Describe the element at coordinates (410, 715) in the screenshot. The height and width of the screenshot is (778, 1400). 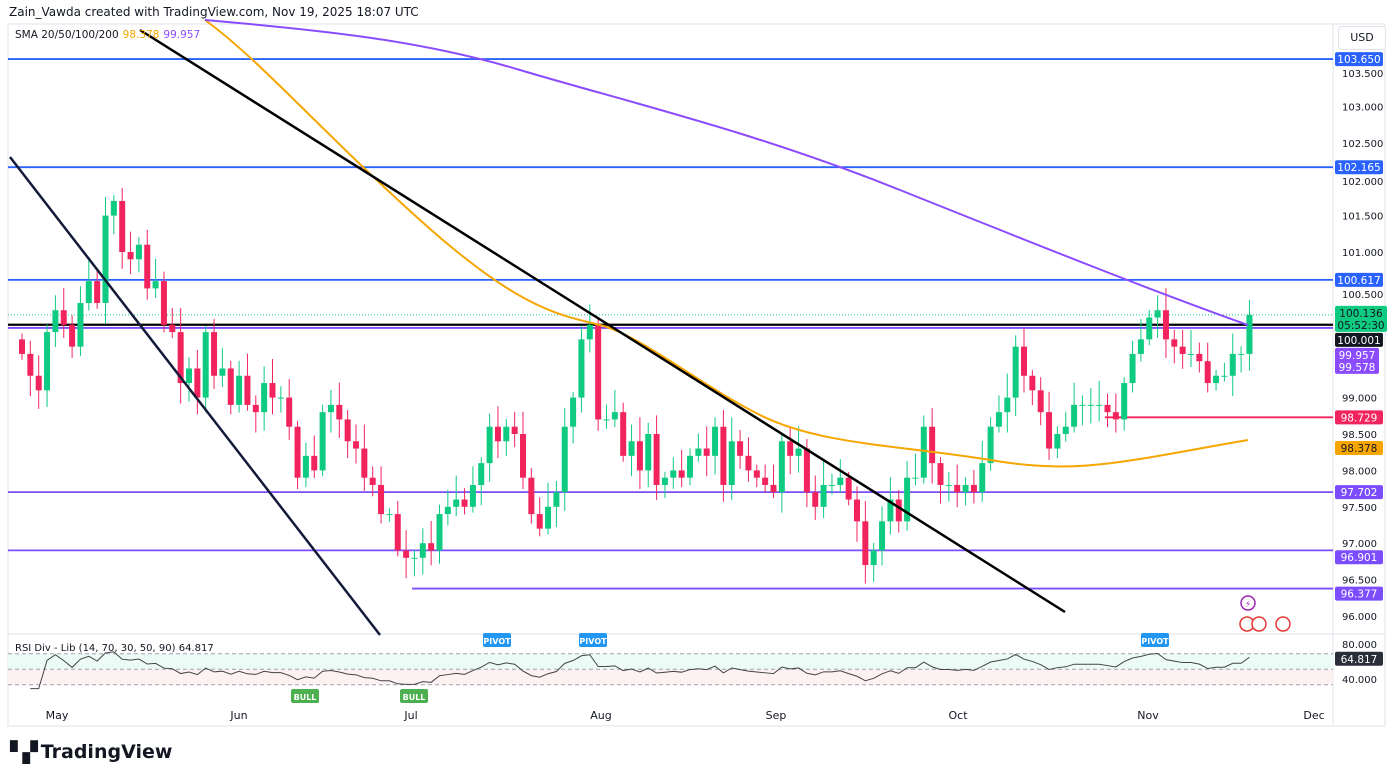
I see `time-tick: Jul` at that location.